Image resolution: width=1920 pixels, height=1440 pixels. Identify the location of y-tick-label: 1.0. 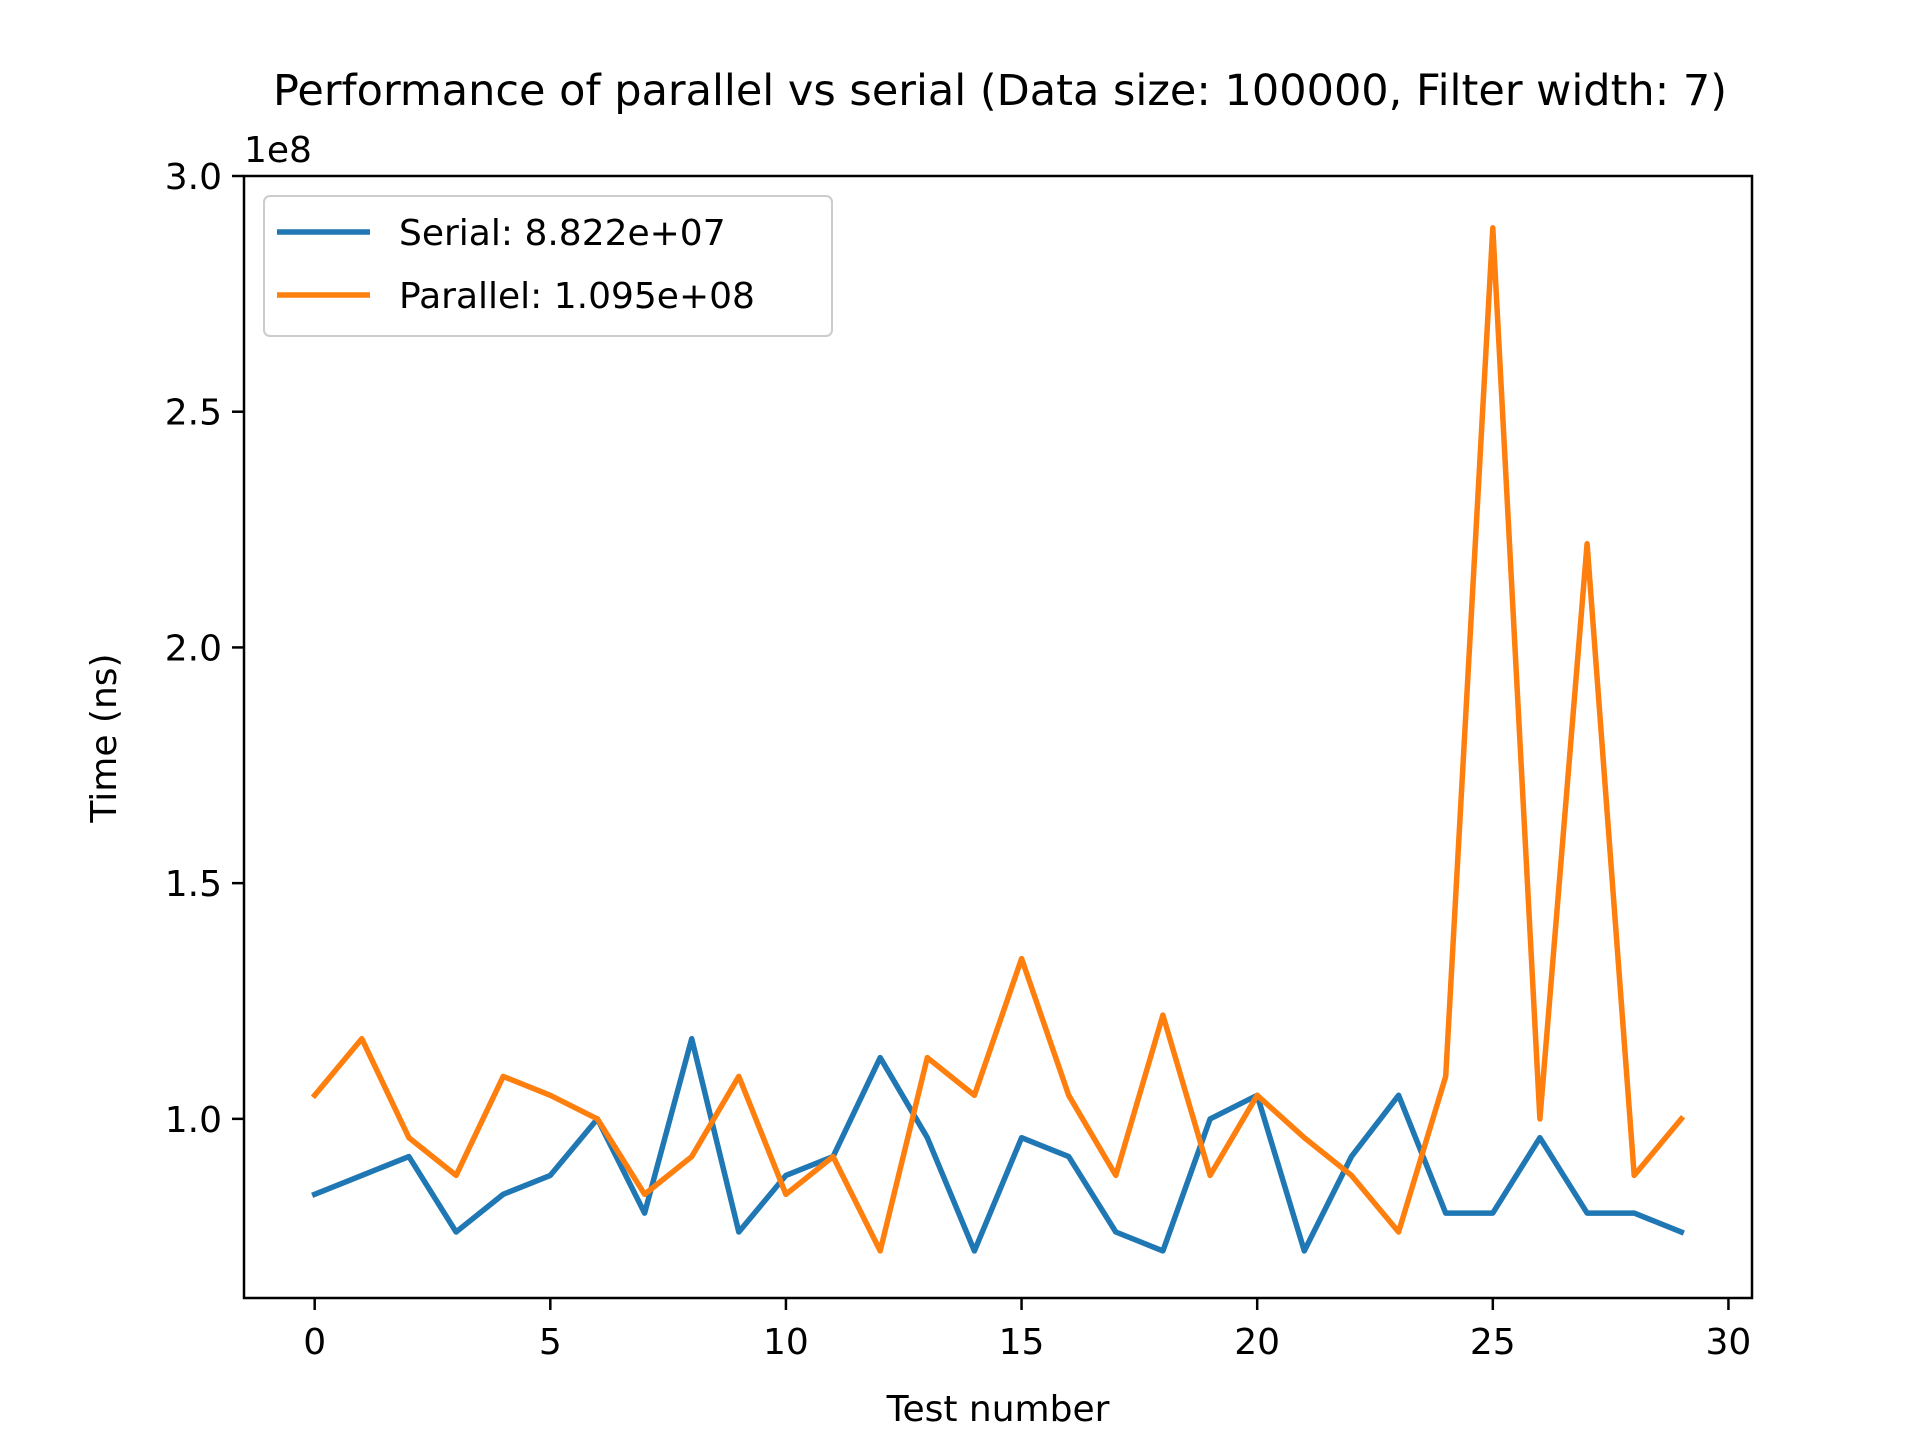
(193, 1120).